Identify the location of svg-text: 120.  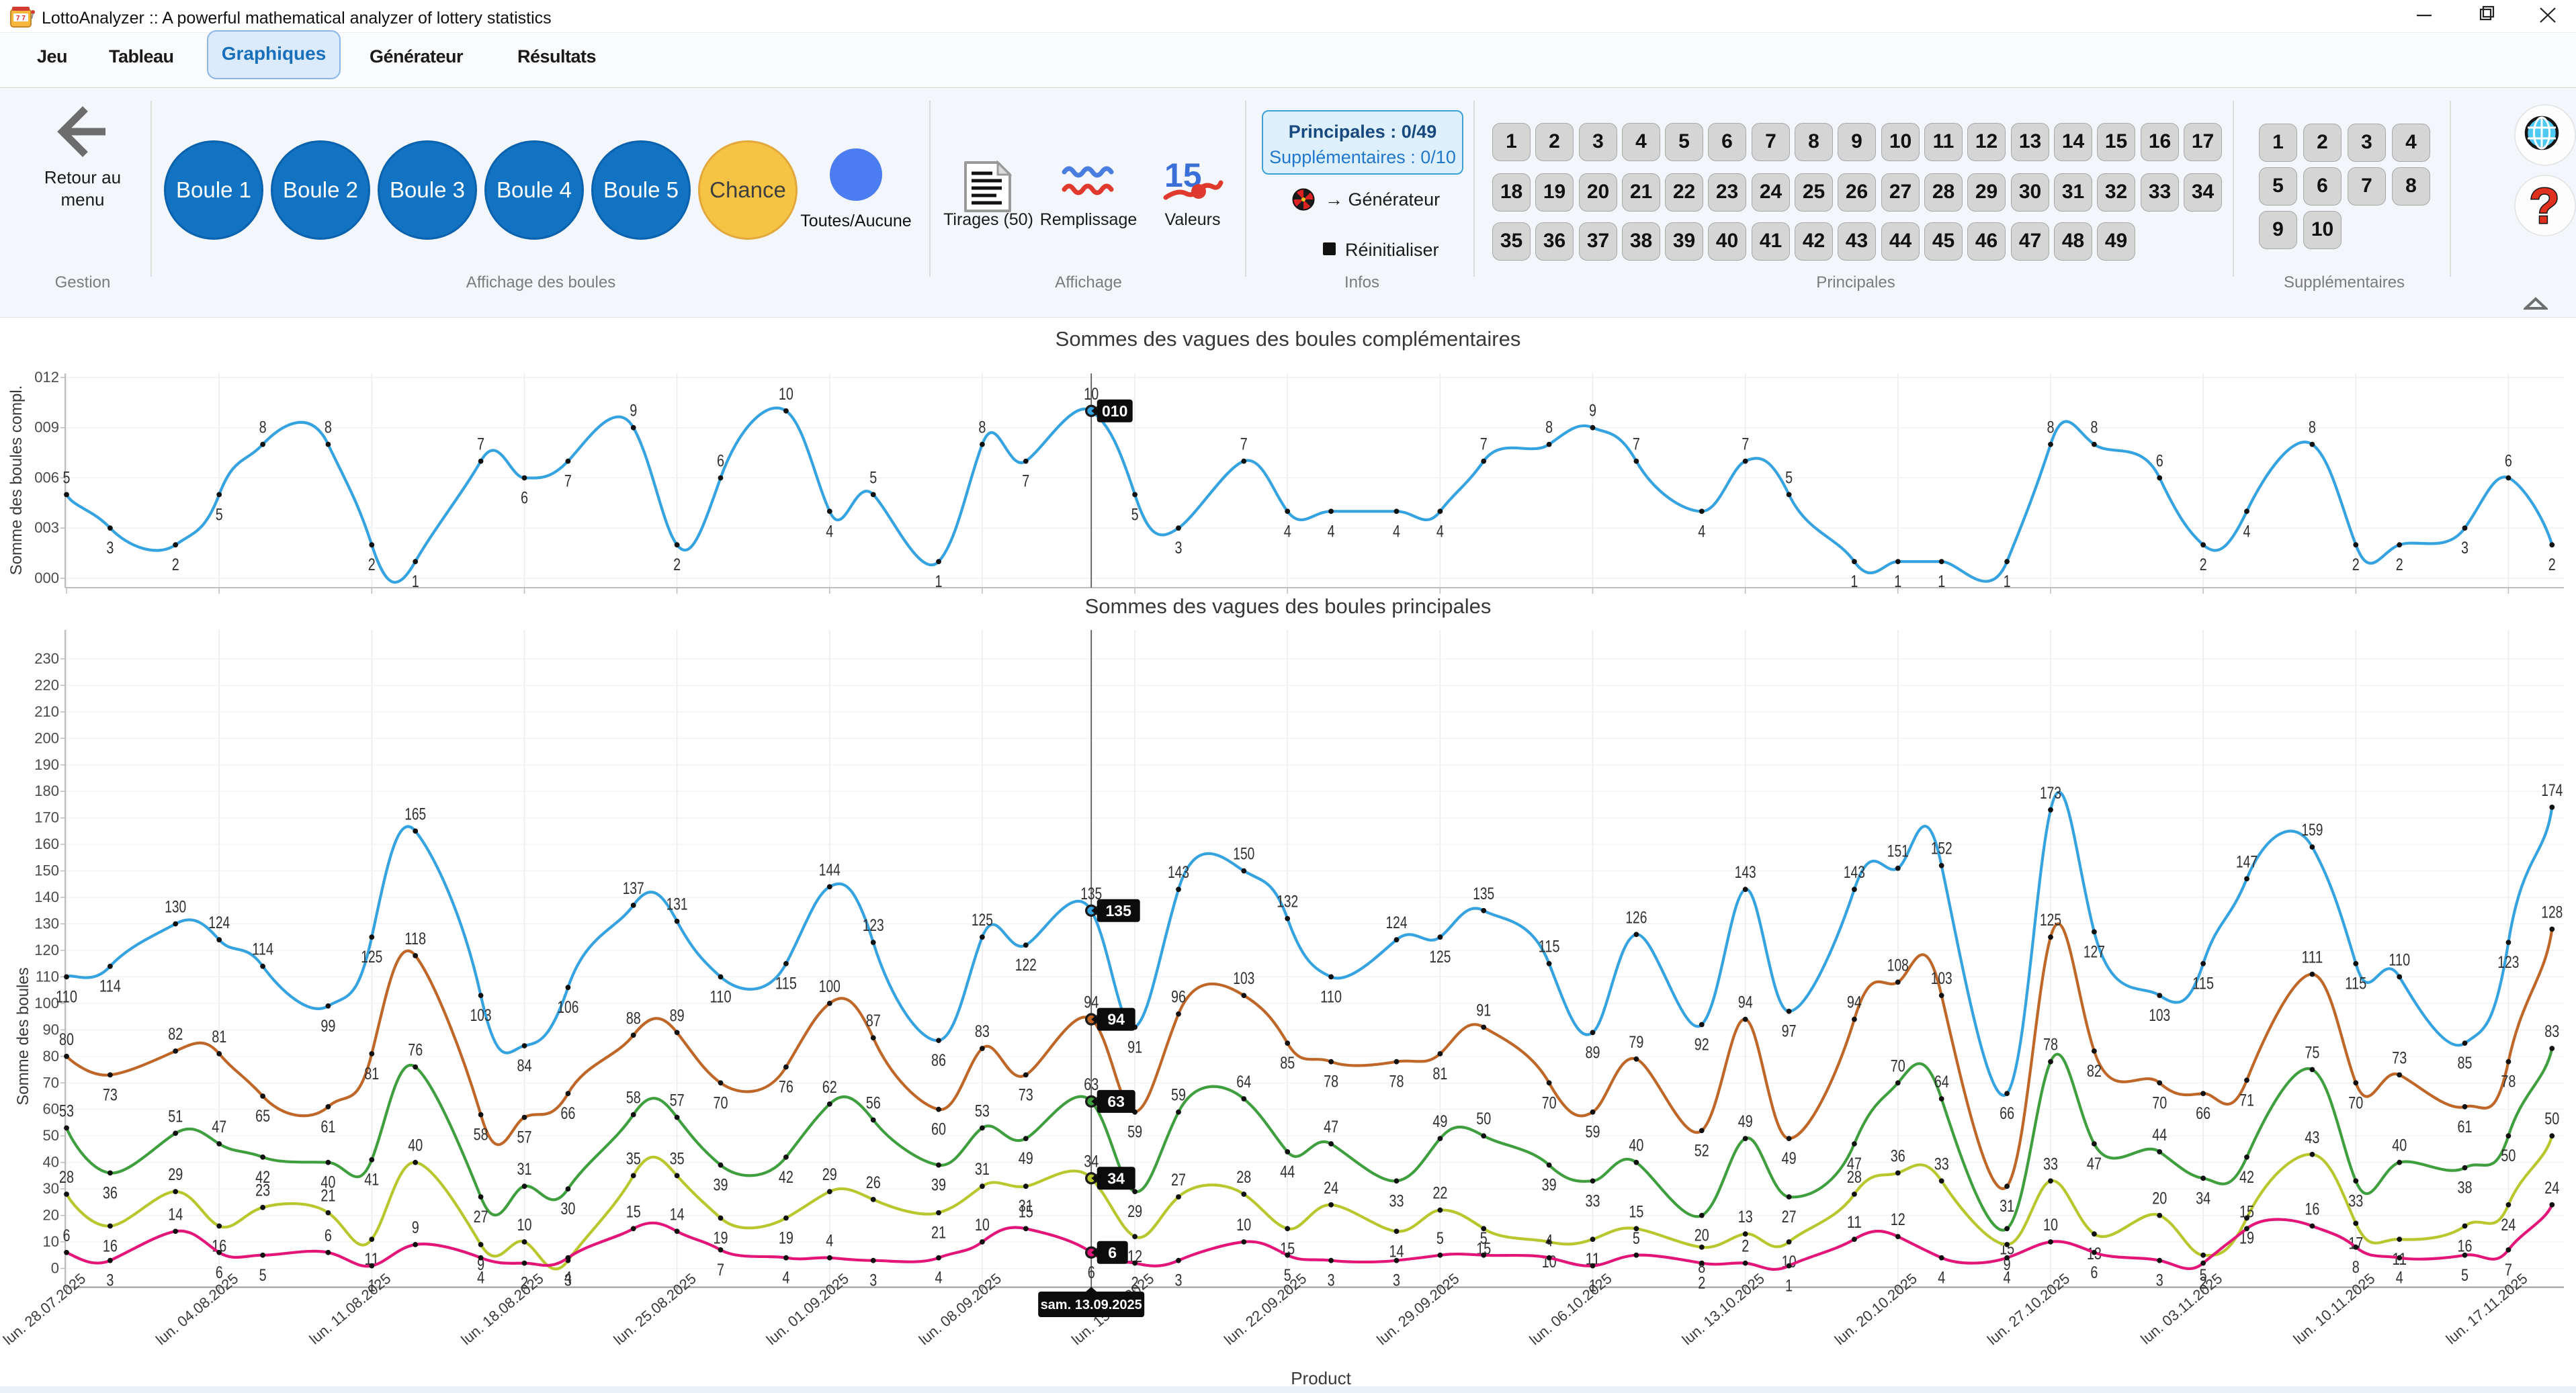
(46, 950).